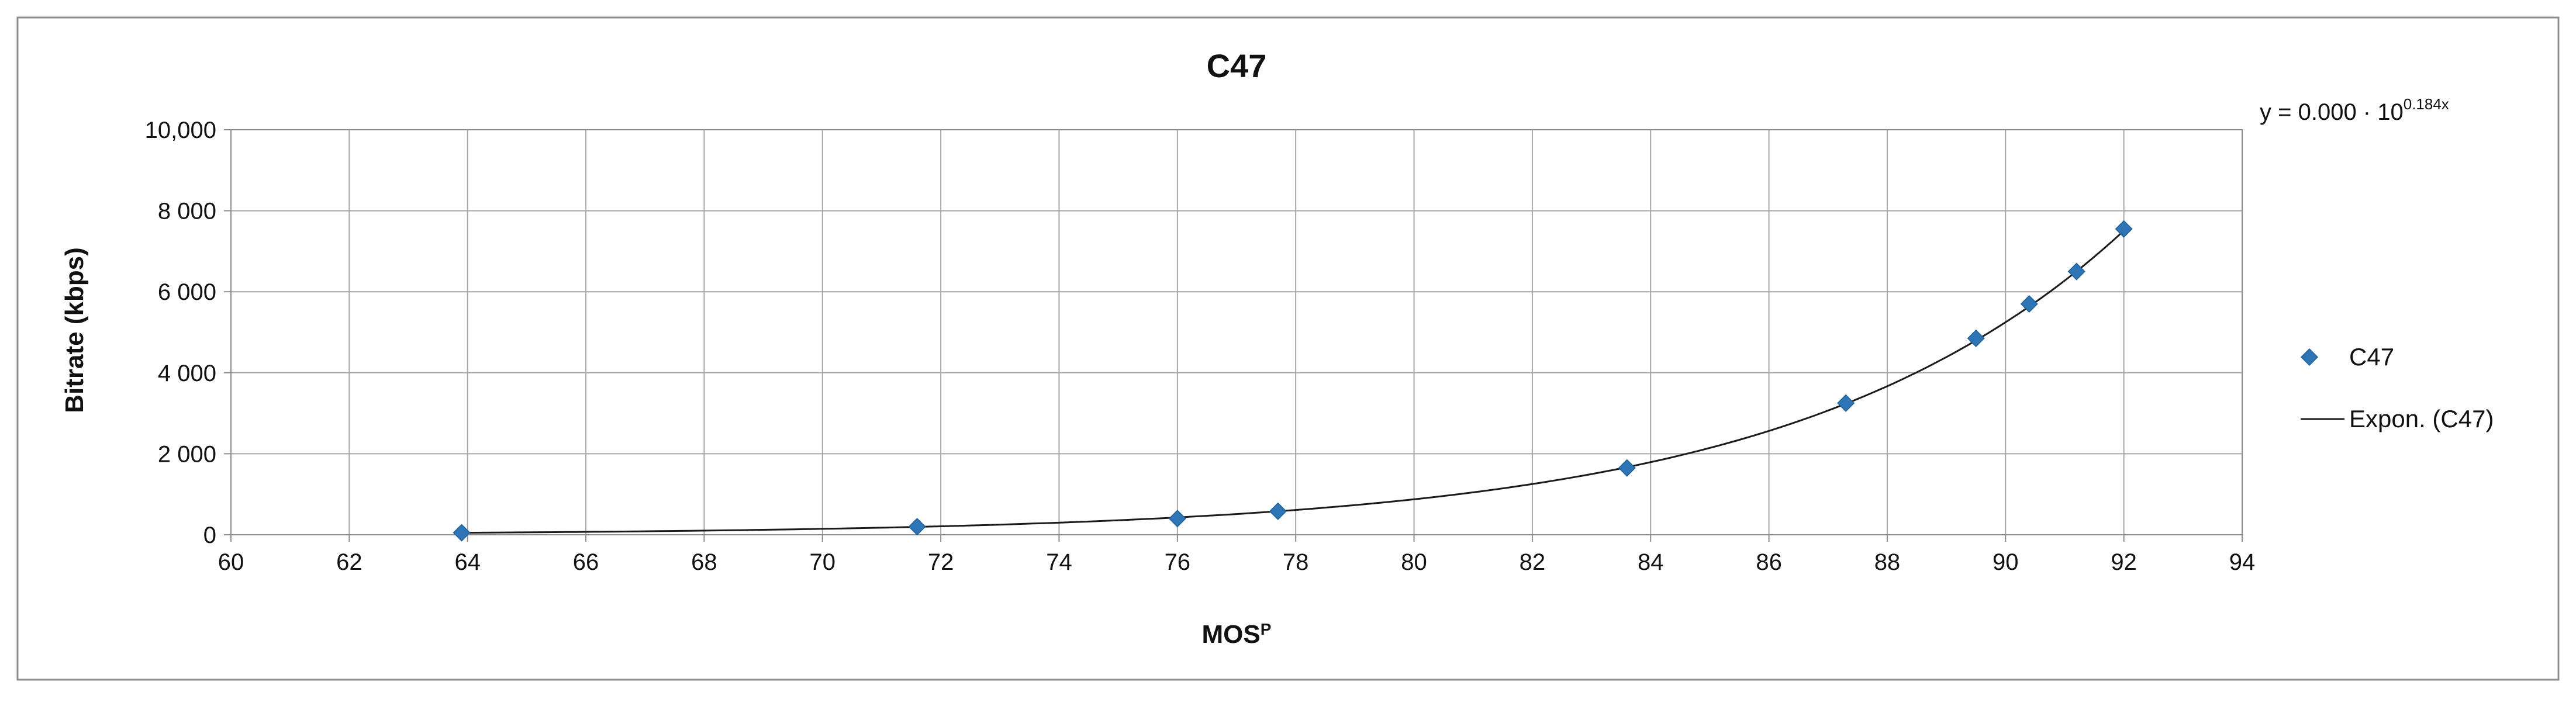  Describe the element at coordinates (187, 373) in the screenshot. I see `y-tick-label: 4 000` at that location.